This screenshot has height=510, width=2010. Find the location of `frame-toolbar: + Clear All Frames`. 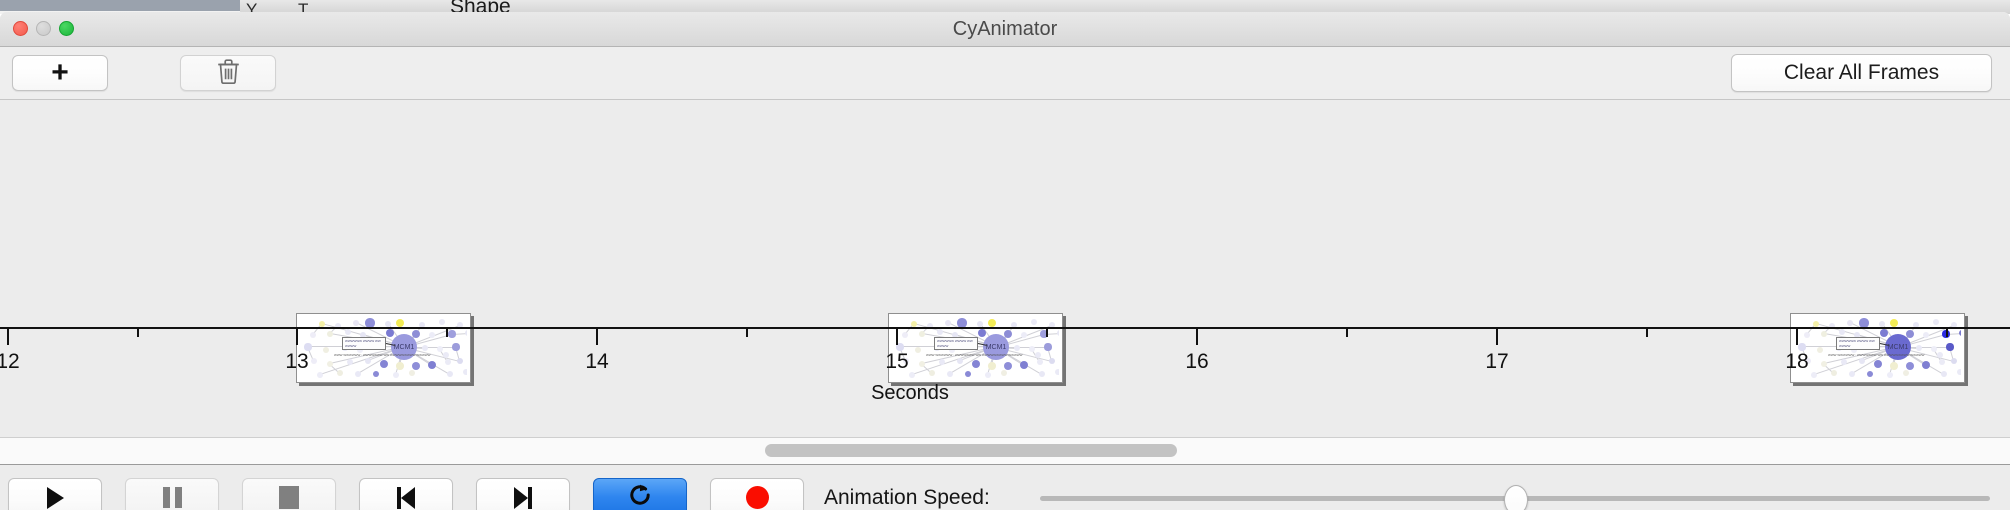

frame-toolbar: + Clear All Frames is located at coordinates (1005, 73).